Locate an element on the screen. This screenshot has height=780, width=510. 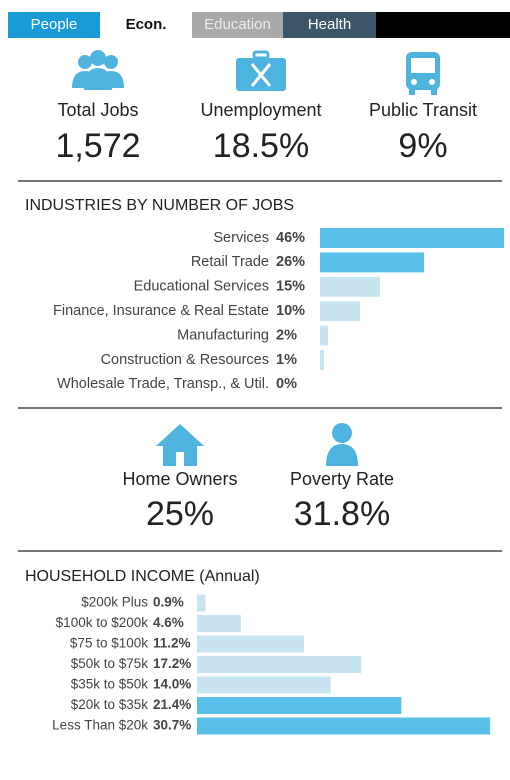
row-label: Services is located at coordinates (241, 238).